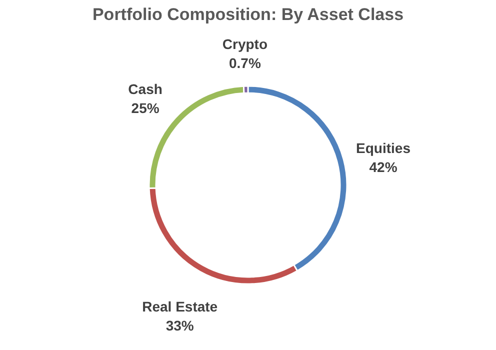 This screenshot has width=496, height=350. I want to click on data-label: 0.7%, so click(245, 63).